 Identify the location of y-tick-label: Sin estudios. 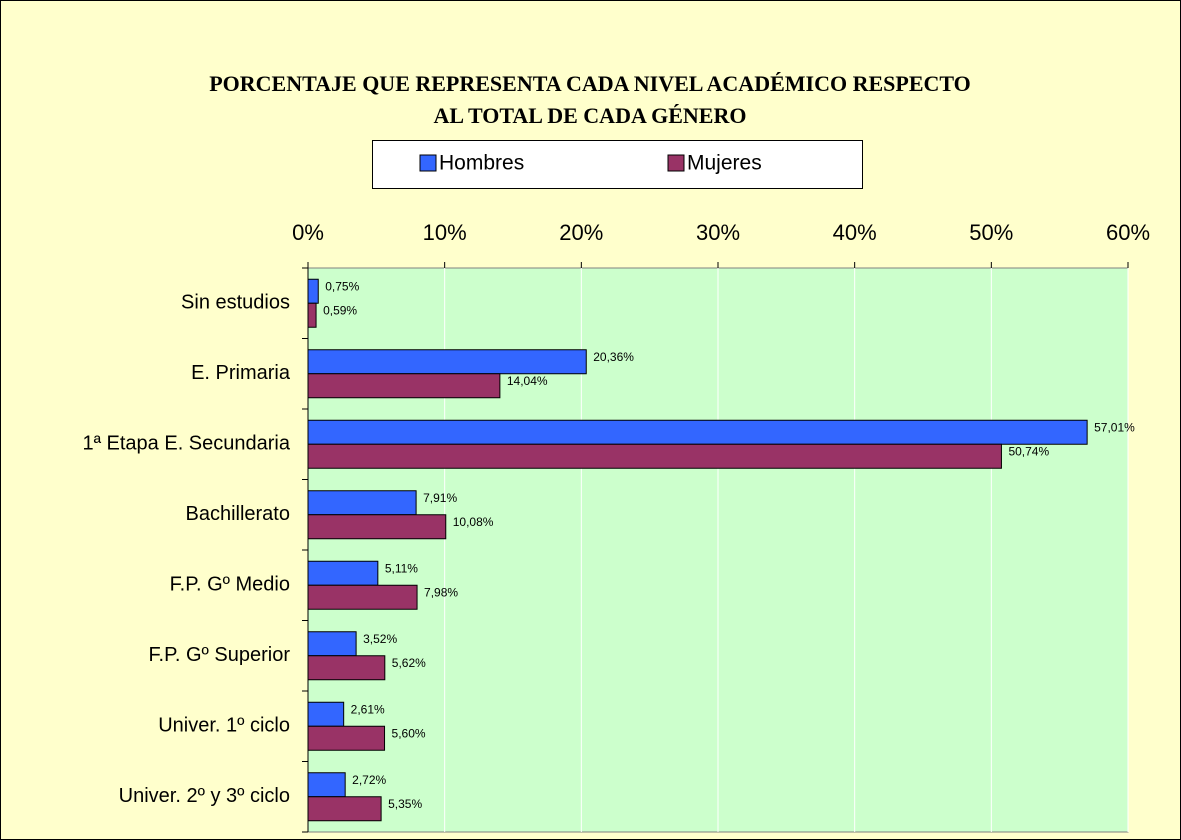
(235, 303).